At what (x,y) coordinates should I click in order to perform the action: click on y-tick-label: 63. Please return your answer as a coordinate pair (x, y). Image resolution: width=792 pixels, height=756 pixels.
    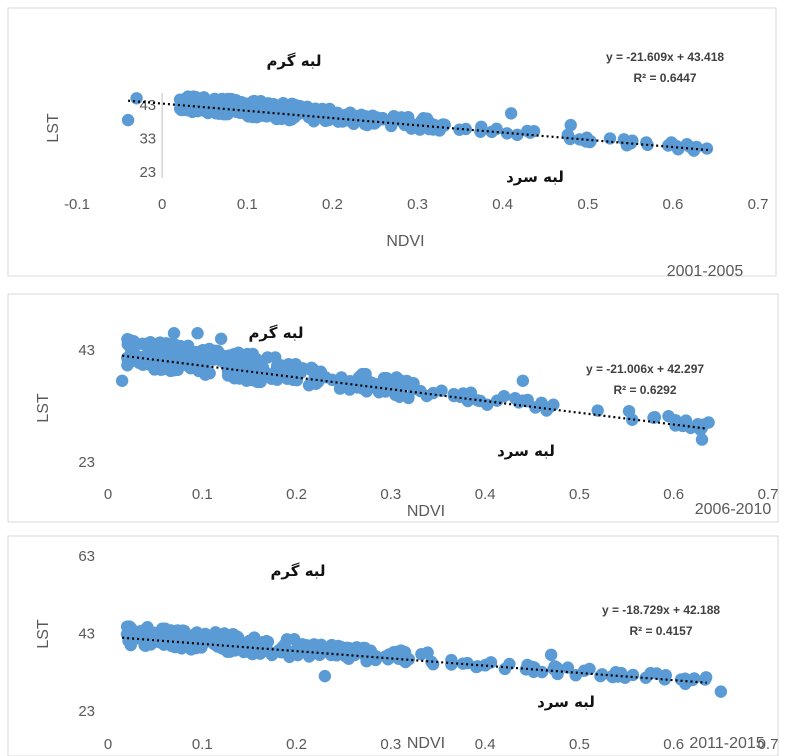
    Looking at the image, I should click on (86, 556).